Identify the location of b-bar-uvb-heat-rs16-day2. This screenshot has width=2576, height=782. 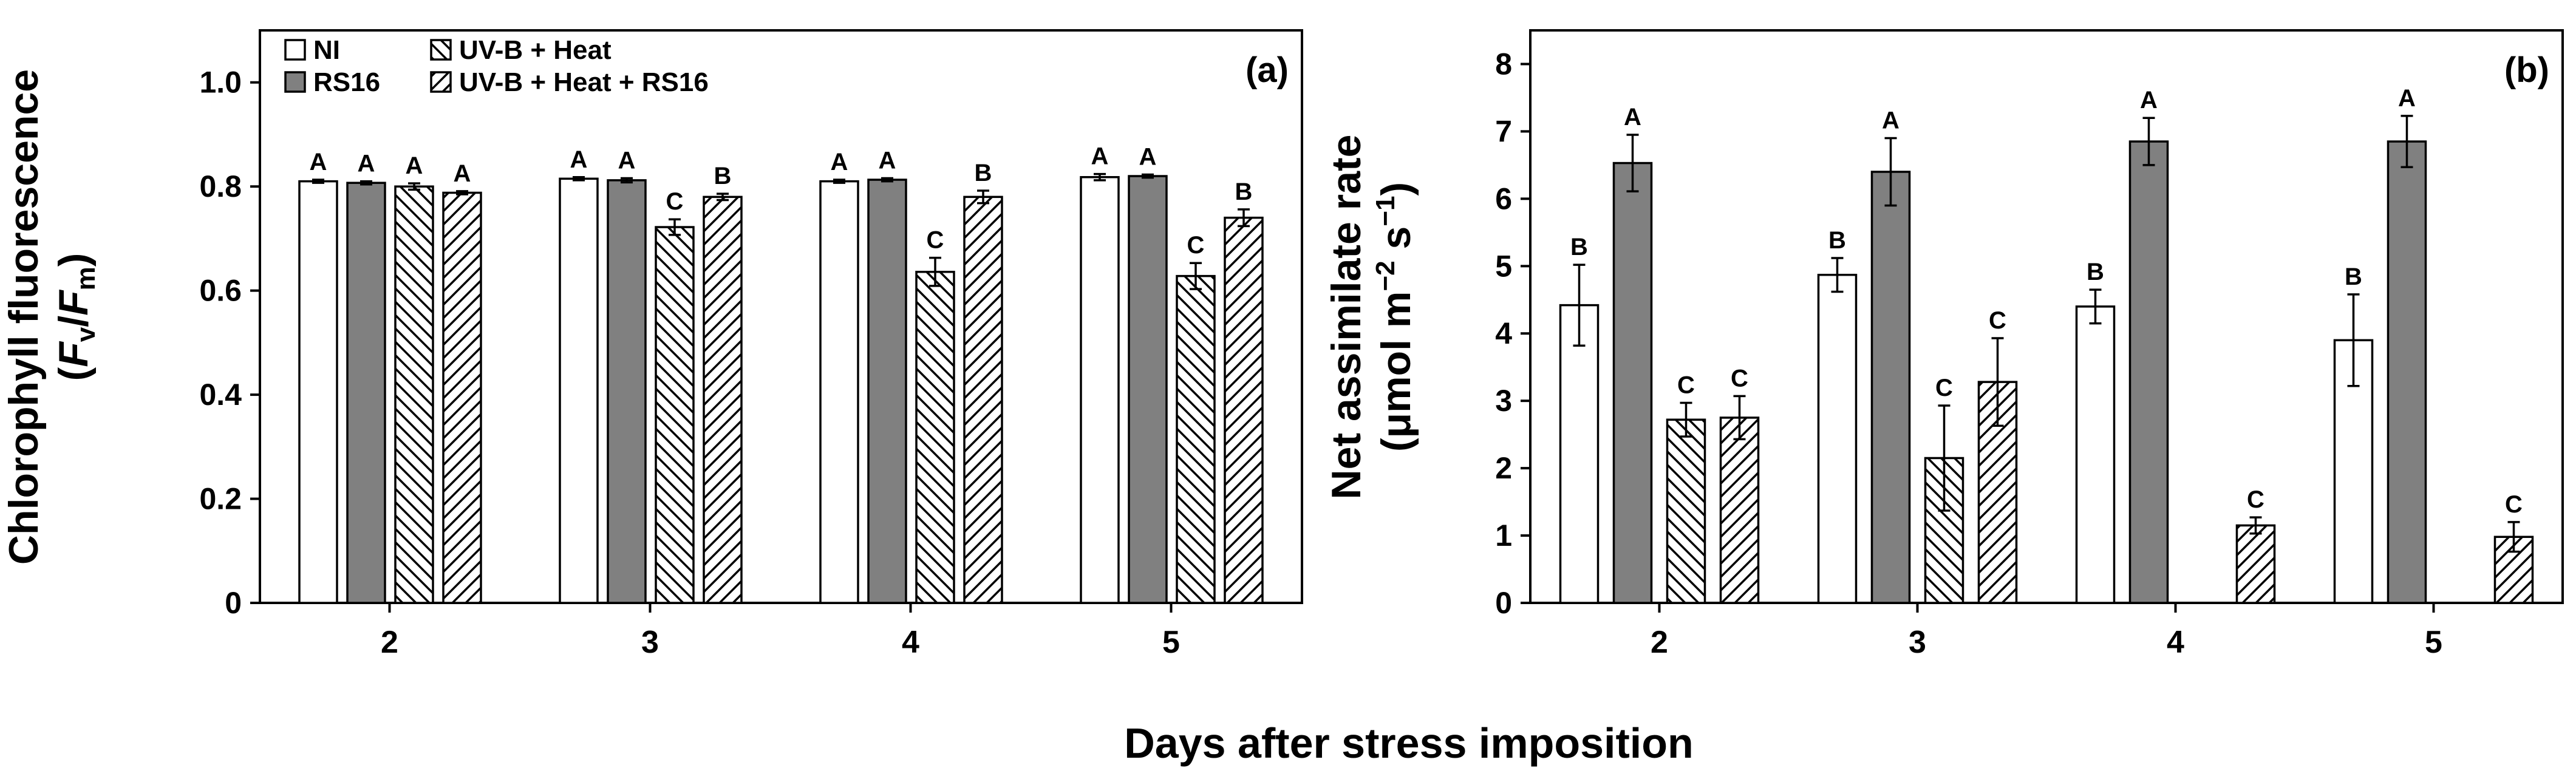
(1740, 510).